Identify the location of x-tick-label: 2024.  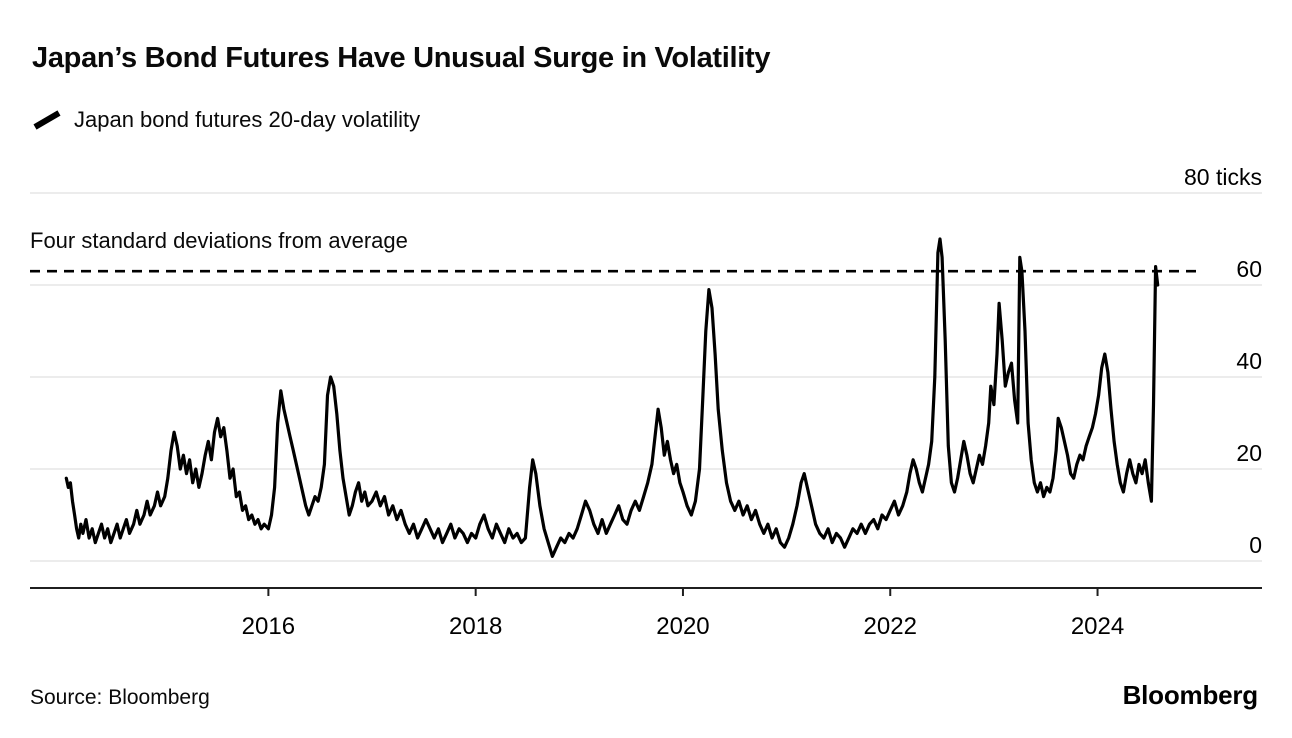
(1097, 626).